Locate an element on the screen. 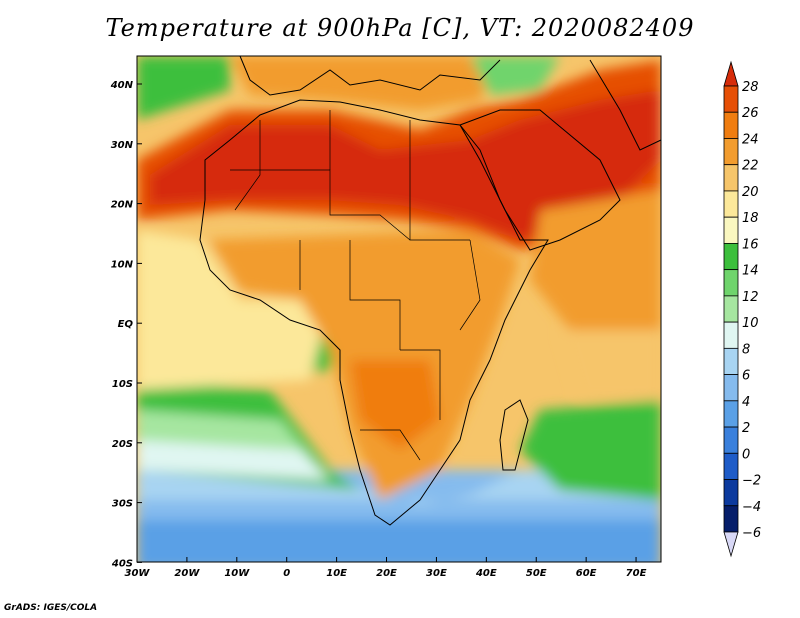  lon-tick-label: 70E is located at coordinates (636, 573).